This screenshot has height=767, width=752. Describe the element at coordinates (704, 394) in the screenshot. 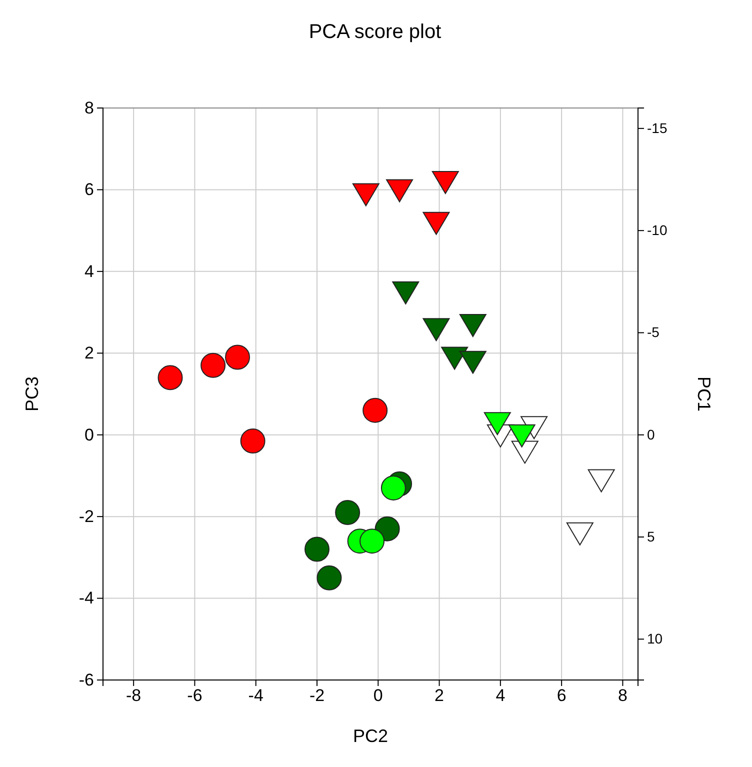

I see `y2-axis-title: PC1` at that location.